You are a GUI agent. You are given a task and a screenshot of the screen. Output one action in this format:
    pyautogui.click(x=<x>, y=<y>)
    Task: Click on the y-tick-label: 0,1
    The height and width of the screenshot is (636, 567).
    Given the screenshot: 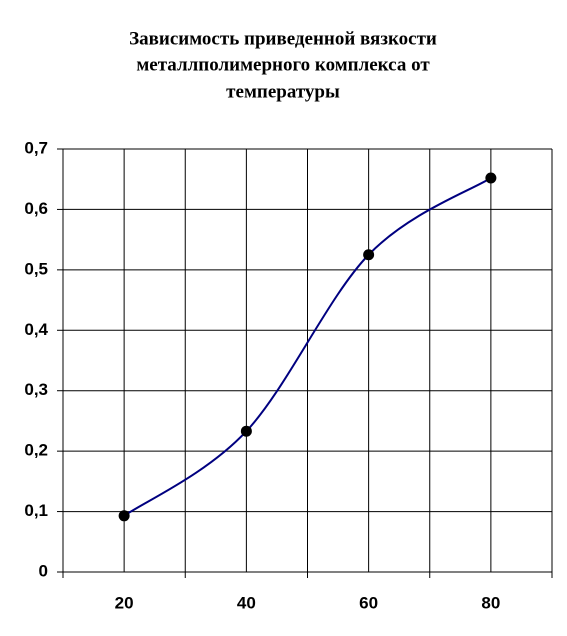 What is the action you would take?
    pyautogui.click(x=36, y=510)
    